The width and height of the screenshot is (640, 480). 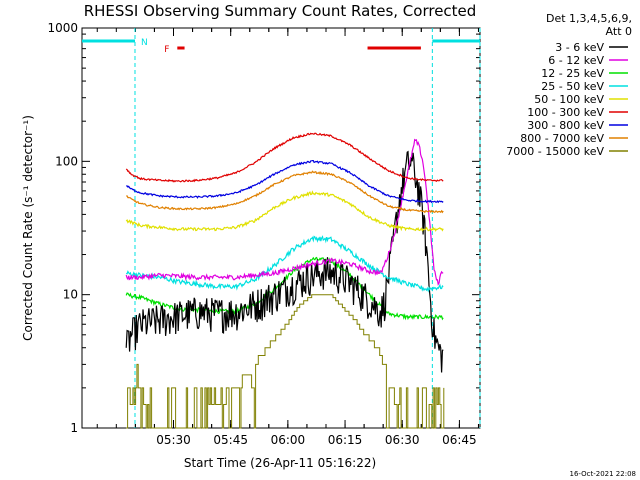 What do you see at coordinates (62, 28) in the screenshot?
I see `y-tick-label: 1000` at bounding box center [62, 28].